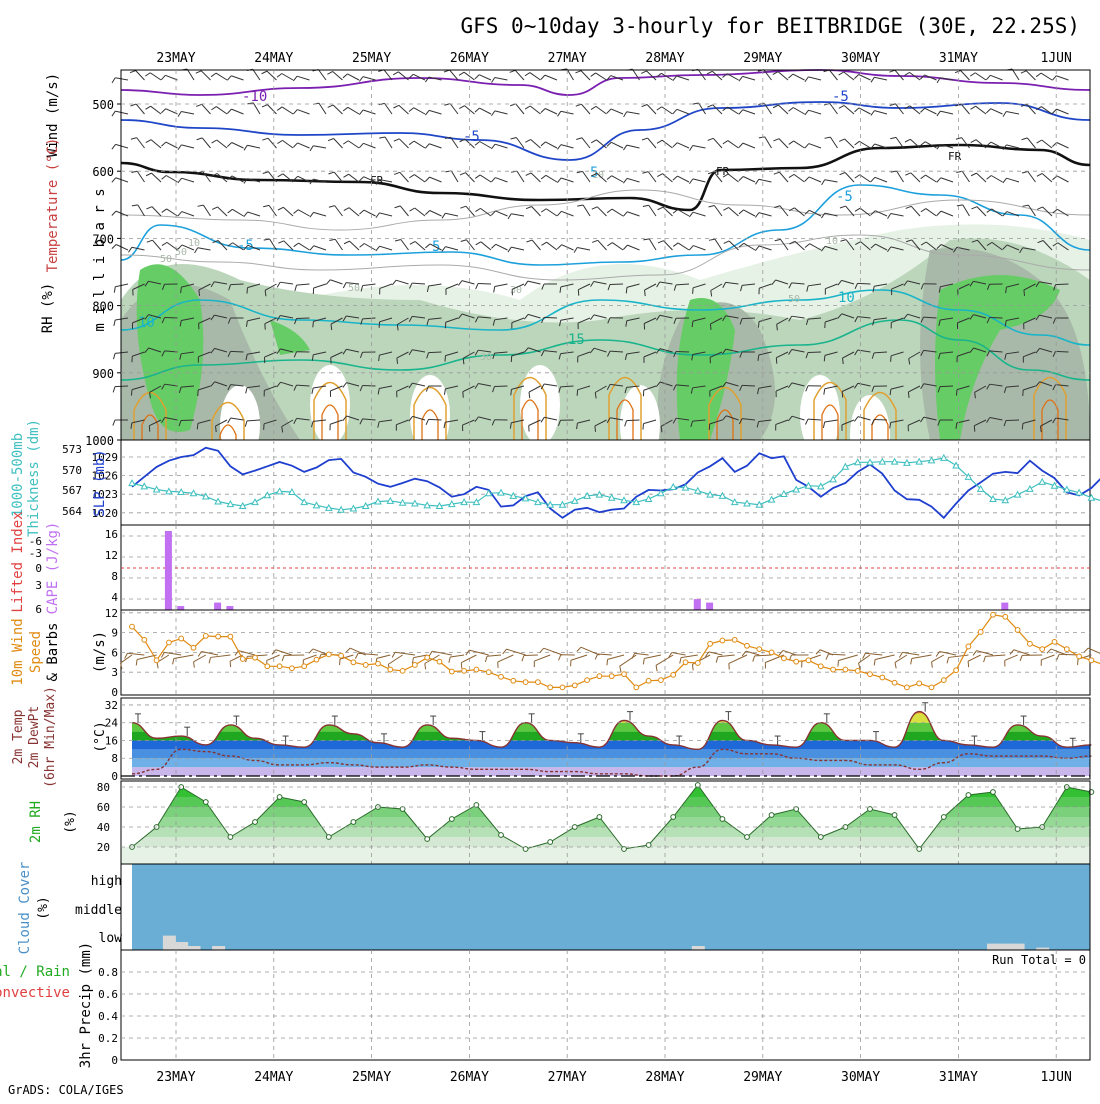 This screenshot has height=1104, width=1100. What do you see at coordinates (103, 827) in the screenshot?
I see `rh-tick-label: 40` at bounding box center [103, 827].